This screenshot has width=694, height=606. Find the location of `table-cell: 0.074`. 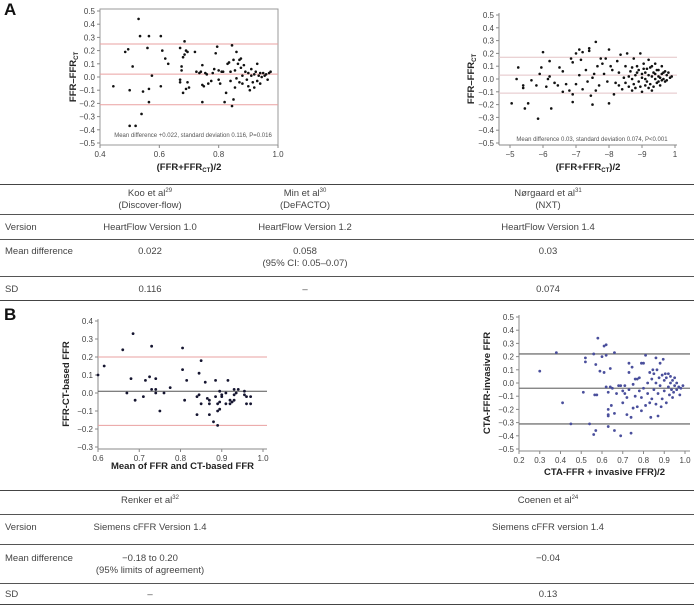

table-cell: 0.074 is located at coordinates (548, 289).